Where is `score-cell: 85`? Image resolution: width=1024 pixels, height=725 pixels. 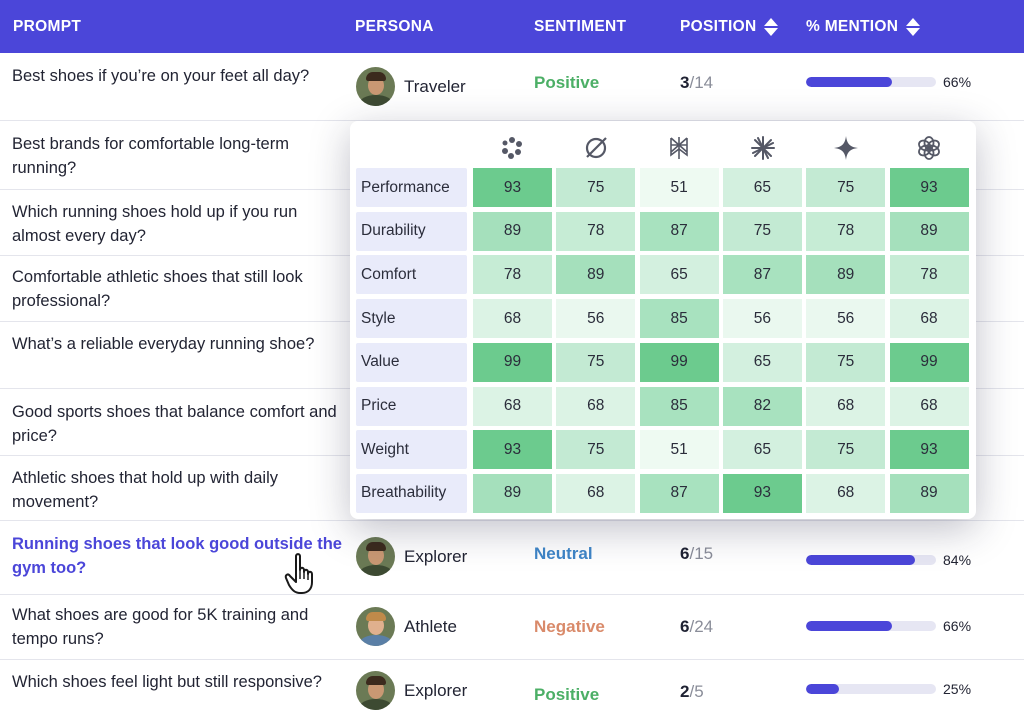 score-cell: 85 is located at coordinates (679, 319).